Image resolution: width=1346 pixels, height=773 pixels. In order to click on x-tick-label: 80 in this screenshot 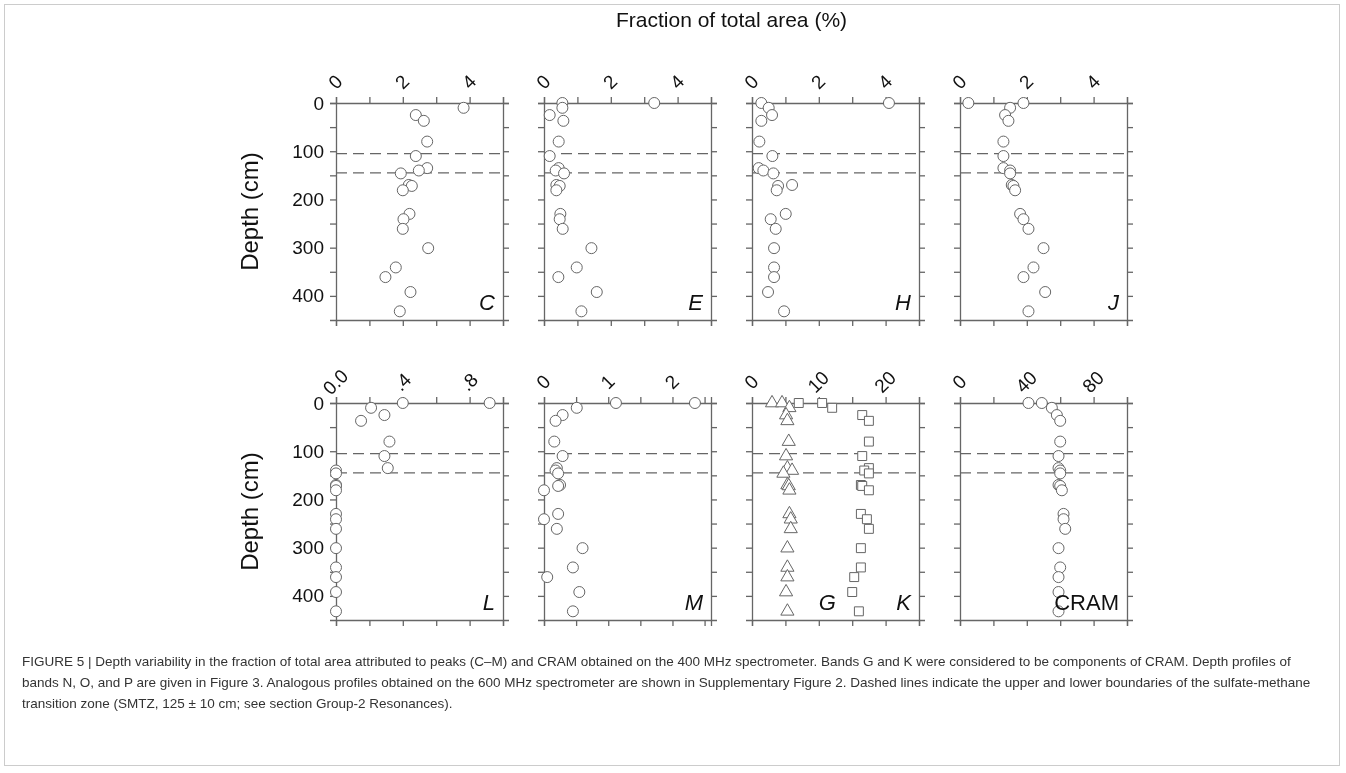, I will do `click(1093, 382)`.